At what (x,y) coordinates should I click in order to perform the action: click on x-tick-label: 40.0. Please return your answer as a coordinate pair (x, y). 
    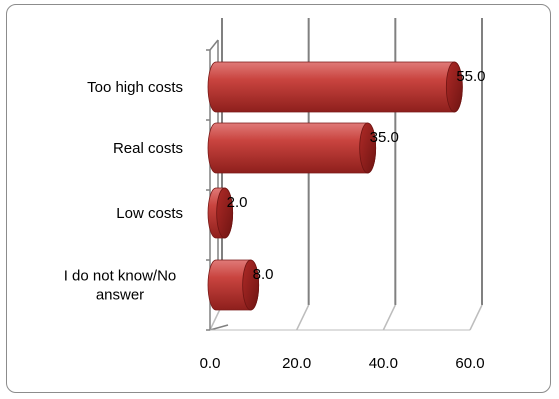
    Looking at the image, I should click on (383, 363).